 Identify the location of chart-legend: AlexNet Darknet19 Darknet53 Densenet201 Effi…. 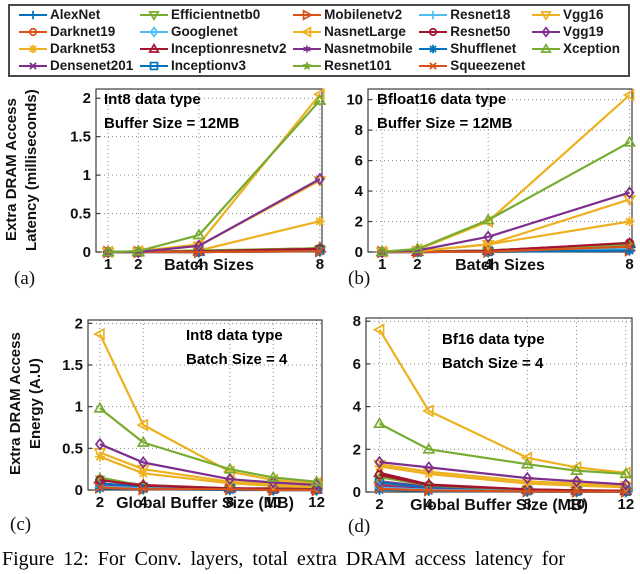
(319, 40).